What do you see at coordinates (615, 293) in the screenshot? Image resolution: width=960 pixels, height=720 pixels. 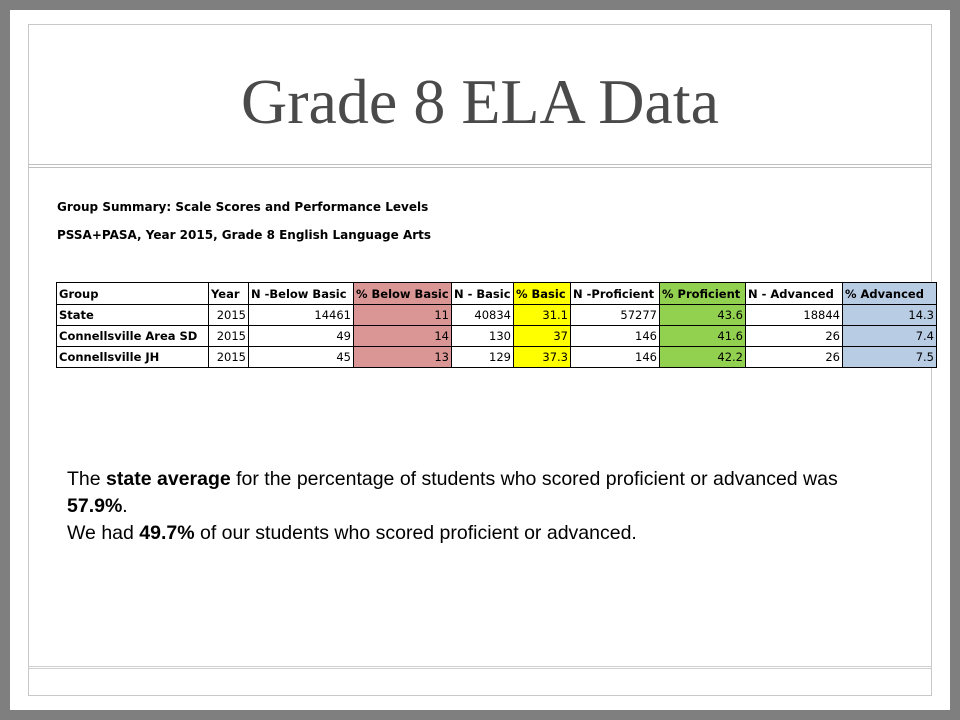 I see `header-n-proficient: N -Proficient` at bounding box center [615, 293].